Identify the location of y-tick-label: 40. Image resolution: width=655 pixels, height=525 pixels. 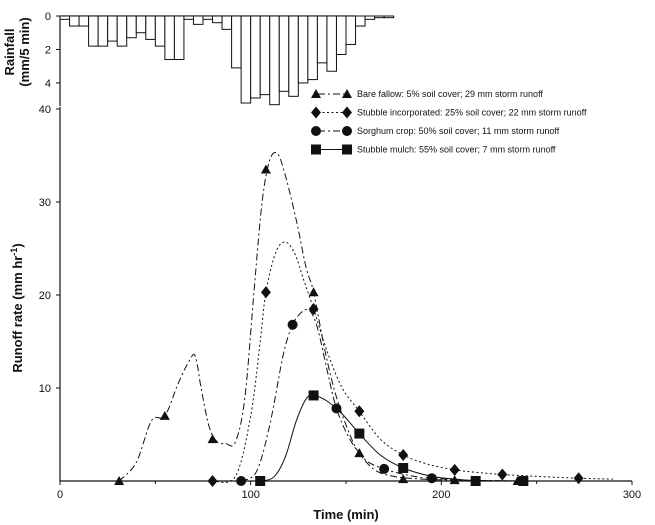
(45, 110).